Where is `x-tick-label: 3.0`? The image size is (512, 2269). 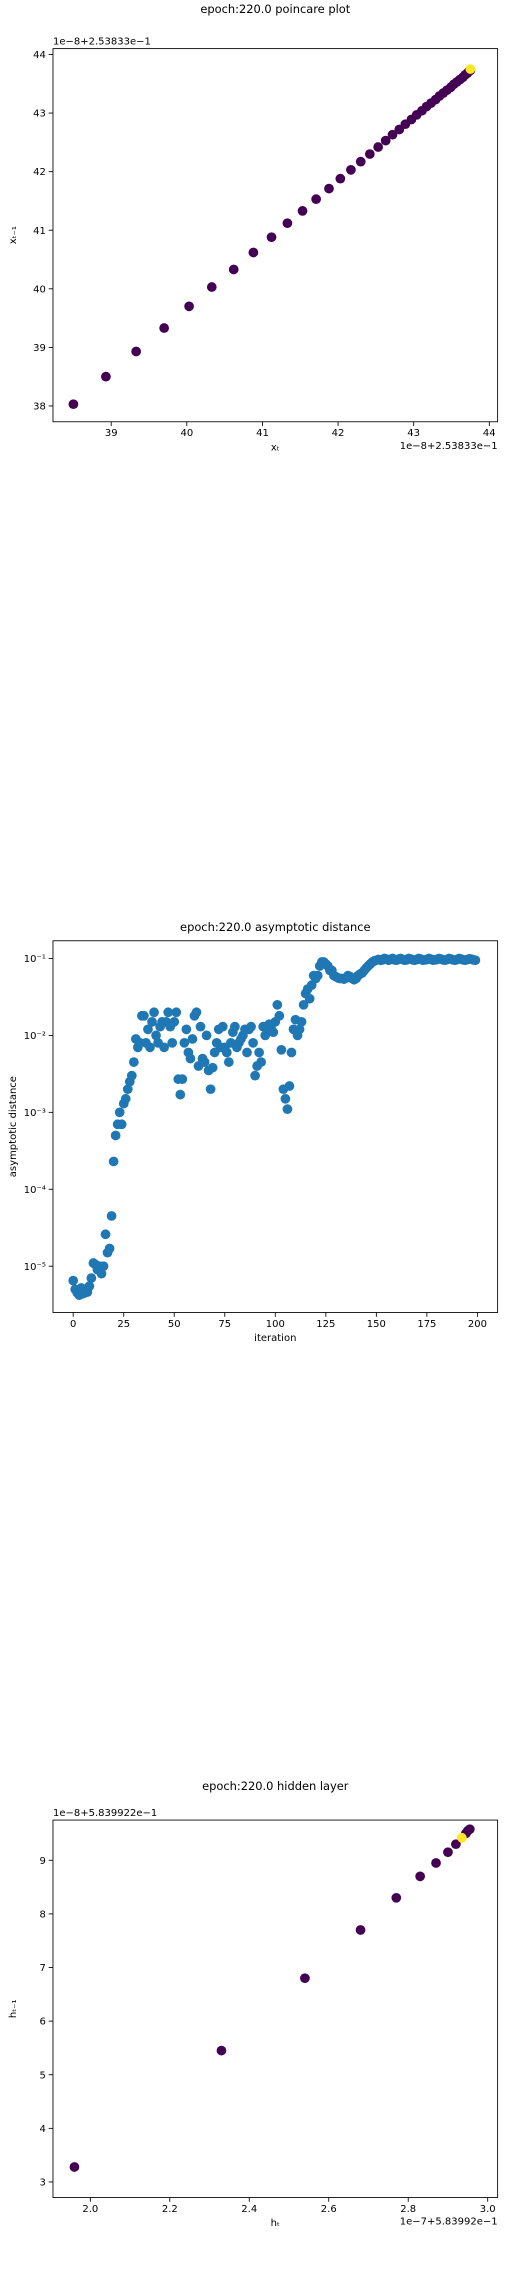
x-tick-label: 3.0 is located at coordinates (488, 2209).